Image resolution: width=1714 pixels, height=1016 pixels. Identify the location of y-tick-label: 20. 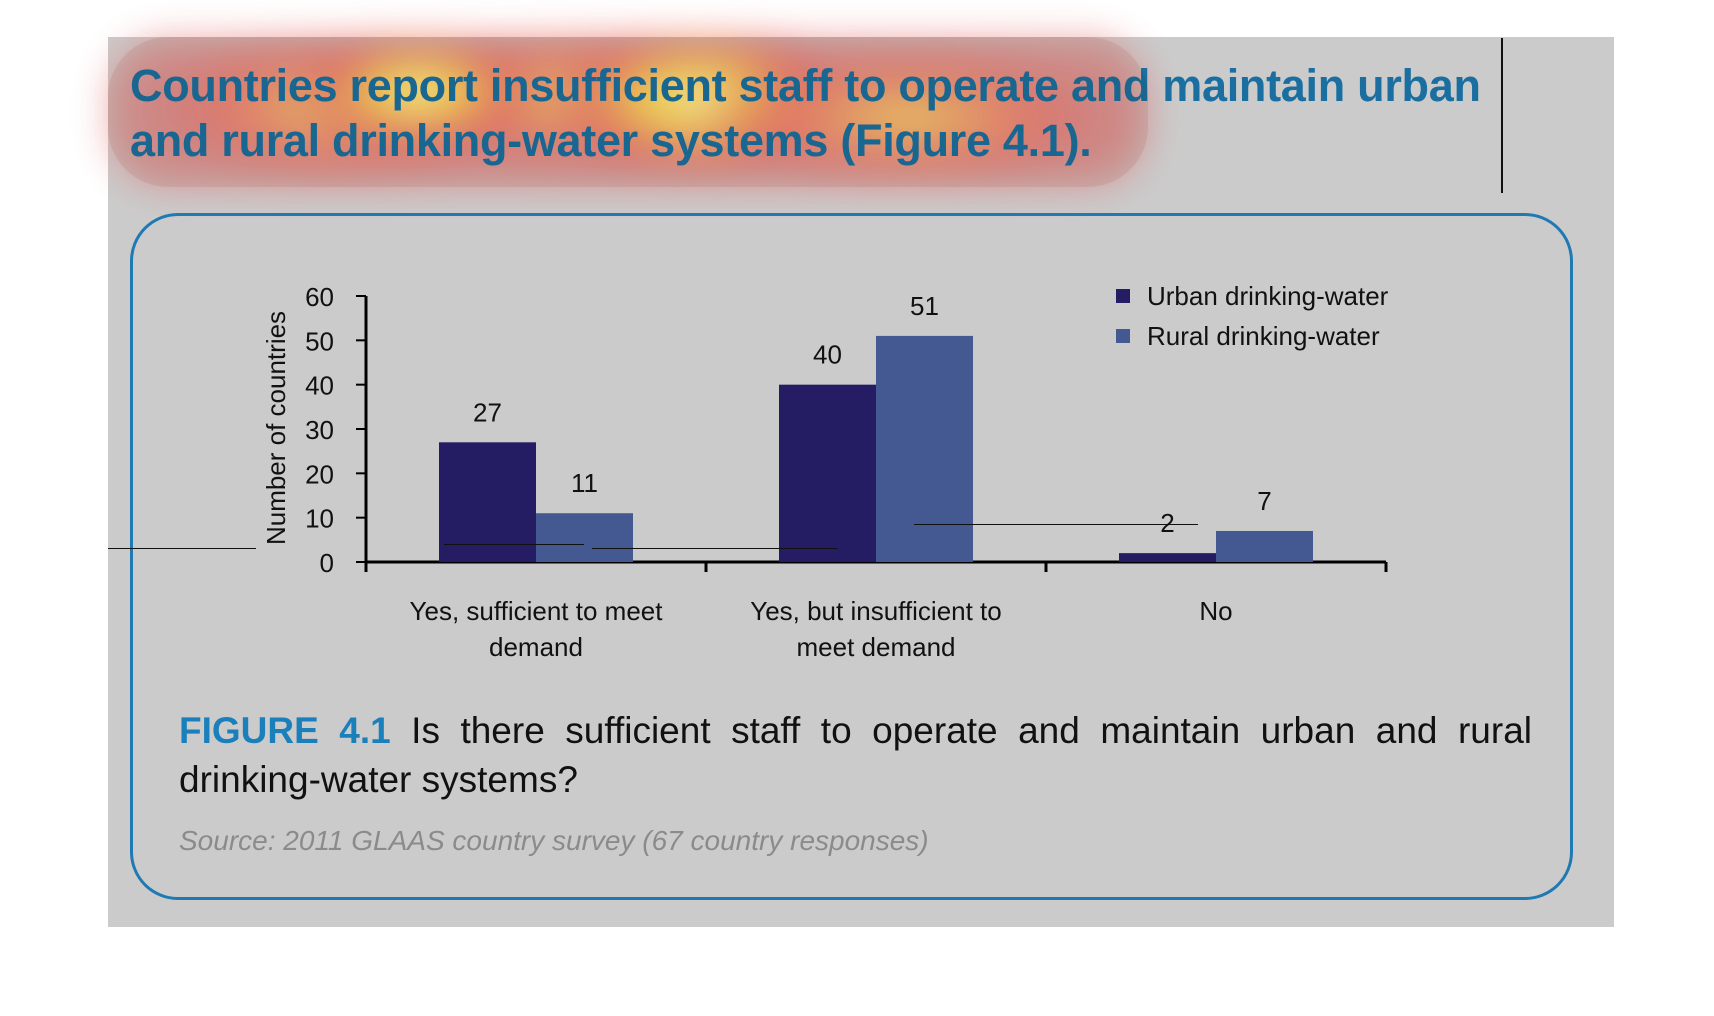
(319, 474).